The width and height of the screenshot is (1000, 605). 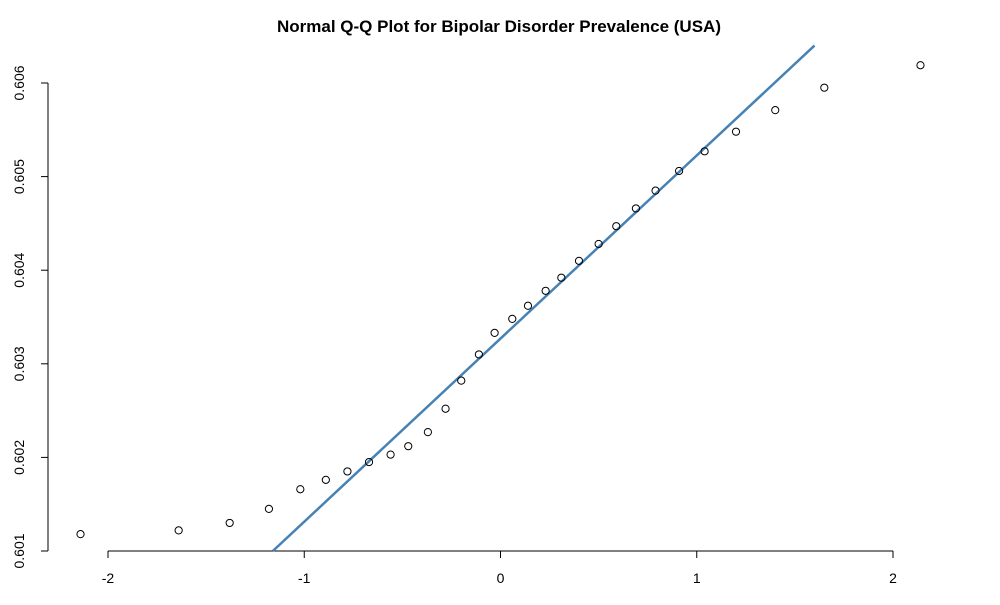 I want to click on x-axis: -2 -1 0 1 2, so click(x=499, y=568).